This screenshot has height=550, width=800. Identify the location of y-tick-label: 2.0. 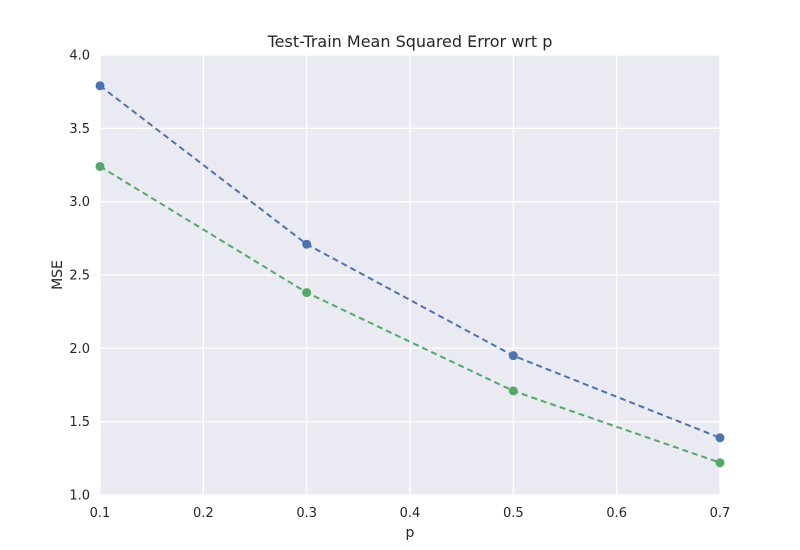
(79, 349).